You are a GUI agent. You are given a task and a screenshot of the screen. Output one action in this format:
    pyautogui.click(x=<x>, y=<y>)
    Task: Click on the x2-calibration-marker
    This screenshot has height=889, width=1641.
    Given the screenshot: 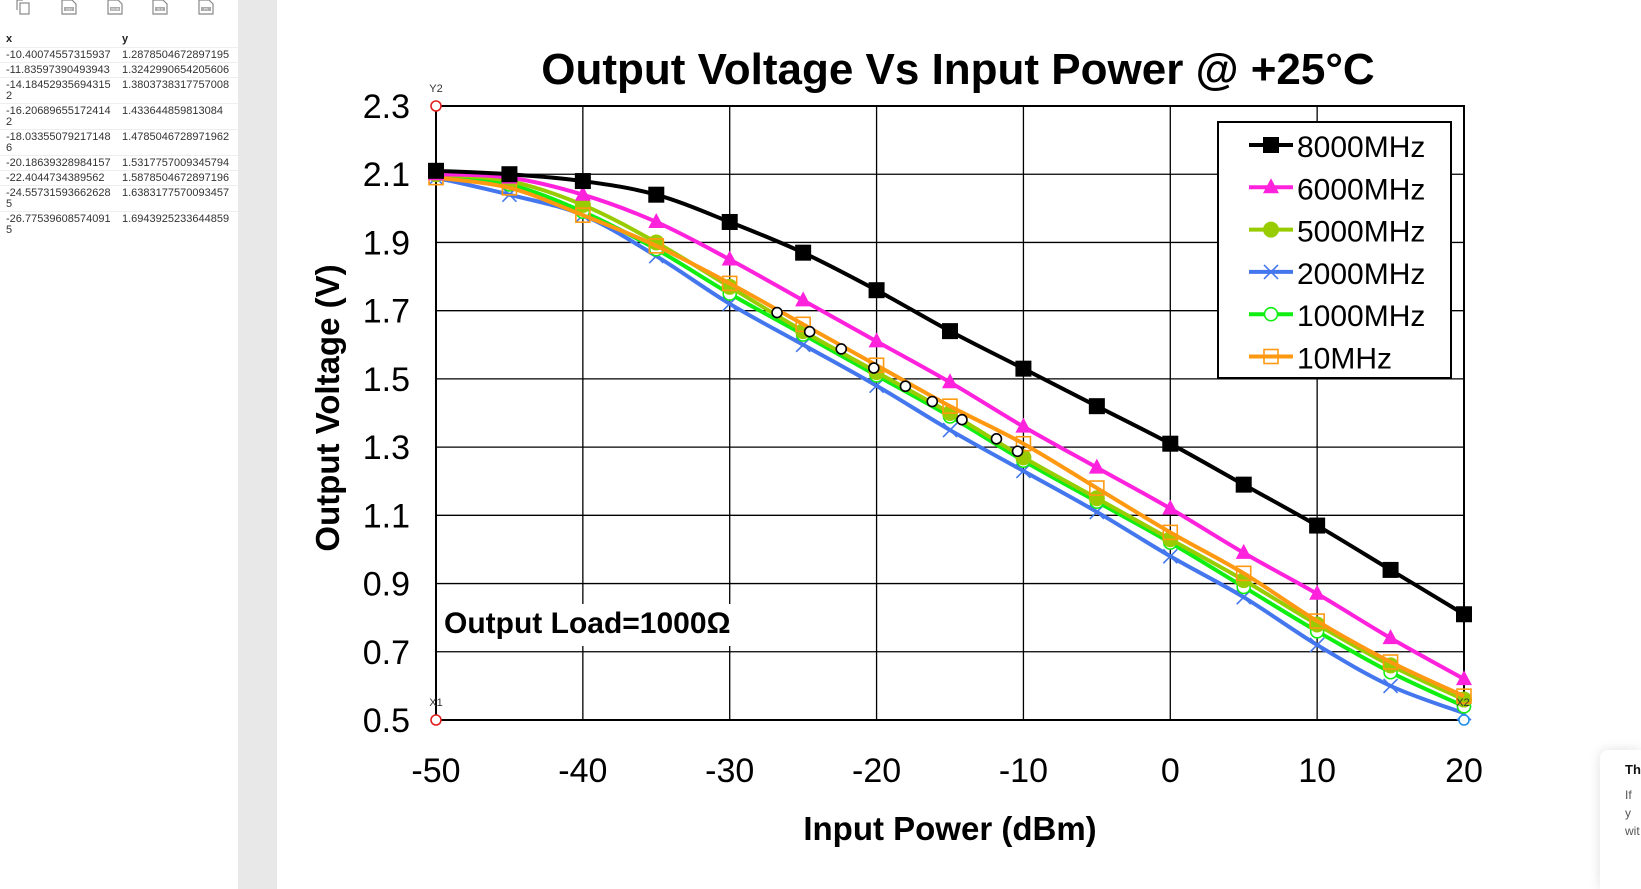 What is the action you would take?
    pyautogui.click(x=1464, y=720)
    